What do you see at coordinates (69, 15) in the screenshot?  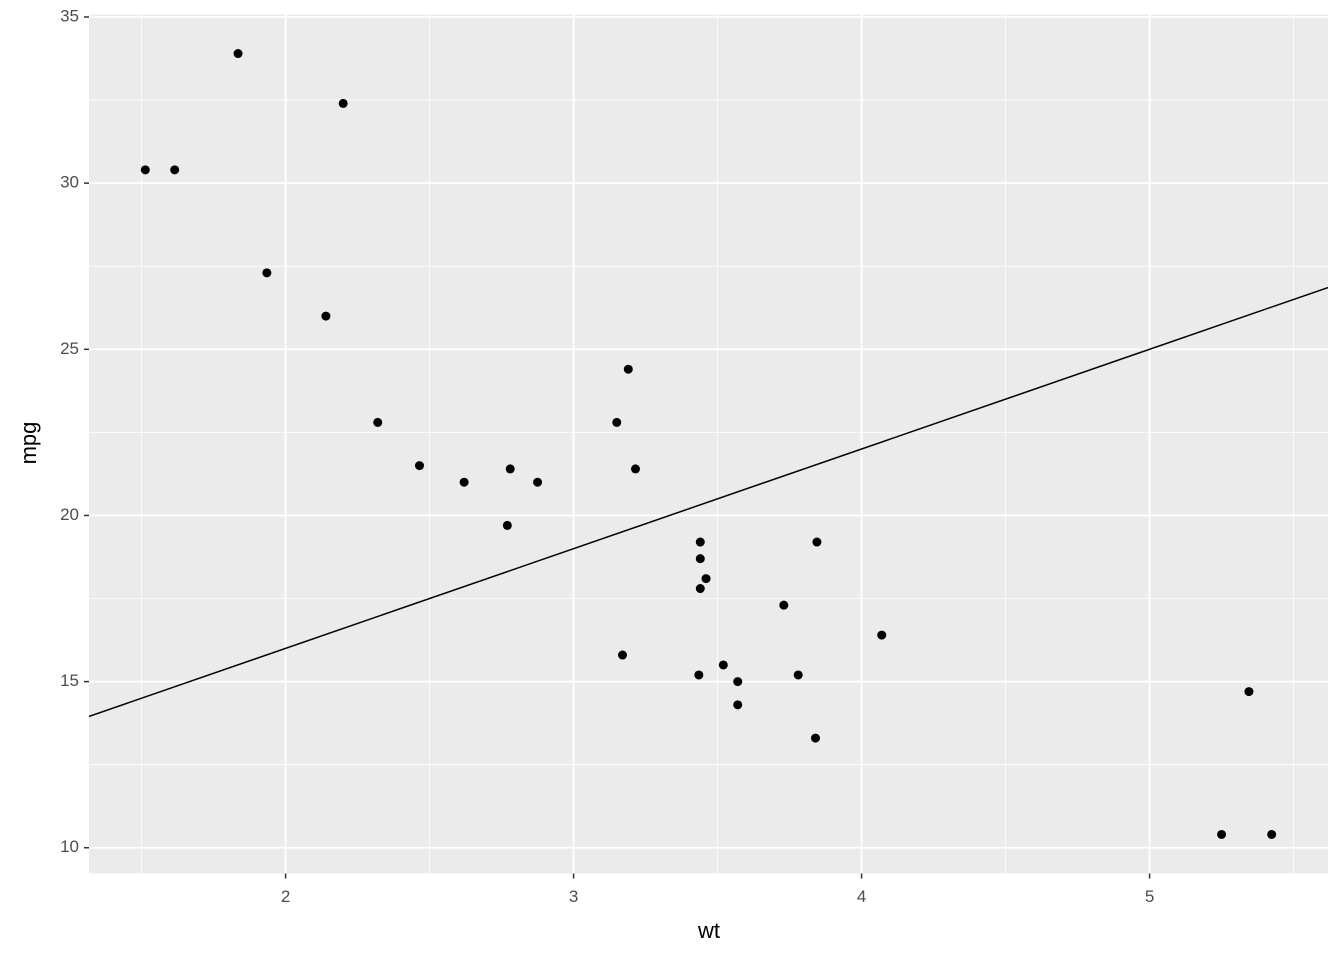 I see `y-tick-label: 35` at bounding box center [69, 15].